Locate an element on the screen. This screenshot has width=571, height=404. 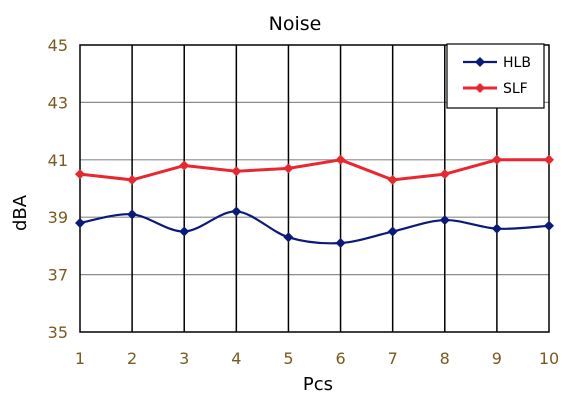
legend-item-slf: SLF is located at coordinates (495, 89).